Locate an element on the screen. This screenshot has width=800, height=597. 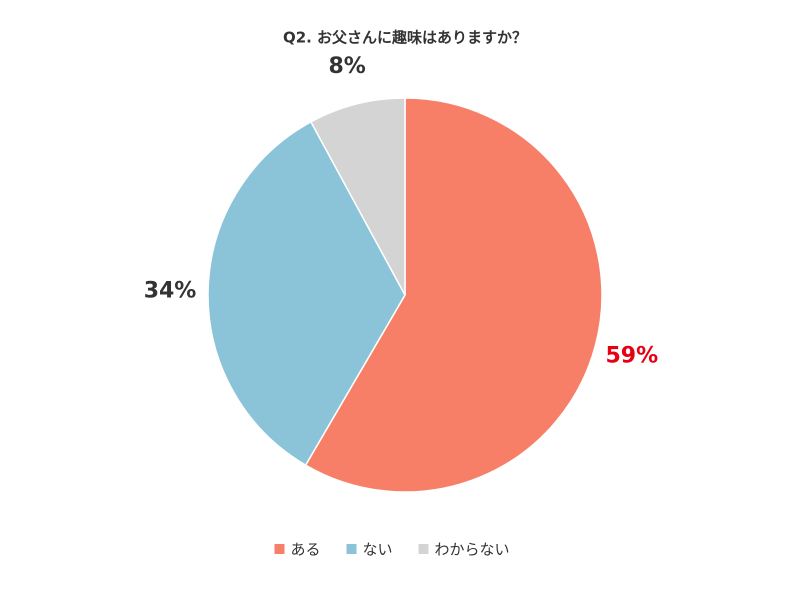
legend-label: ない is located at coordinates (378, 550).